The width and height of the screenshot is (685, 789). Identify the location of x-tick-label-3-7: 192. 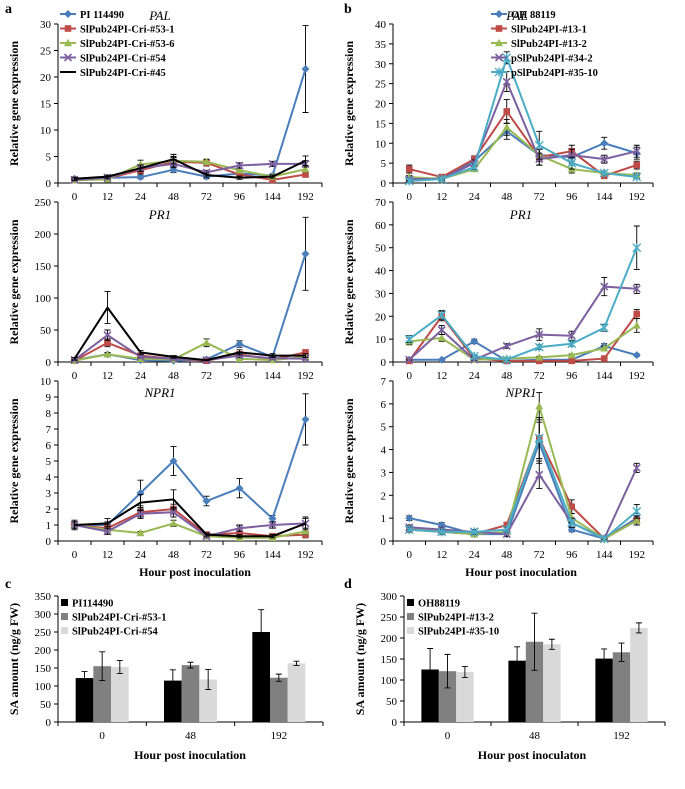
(637, 197).